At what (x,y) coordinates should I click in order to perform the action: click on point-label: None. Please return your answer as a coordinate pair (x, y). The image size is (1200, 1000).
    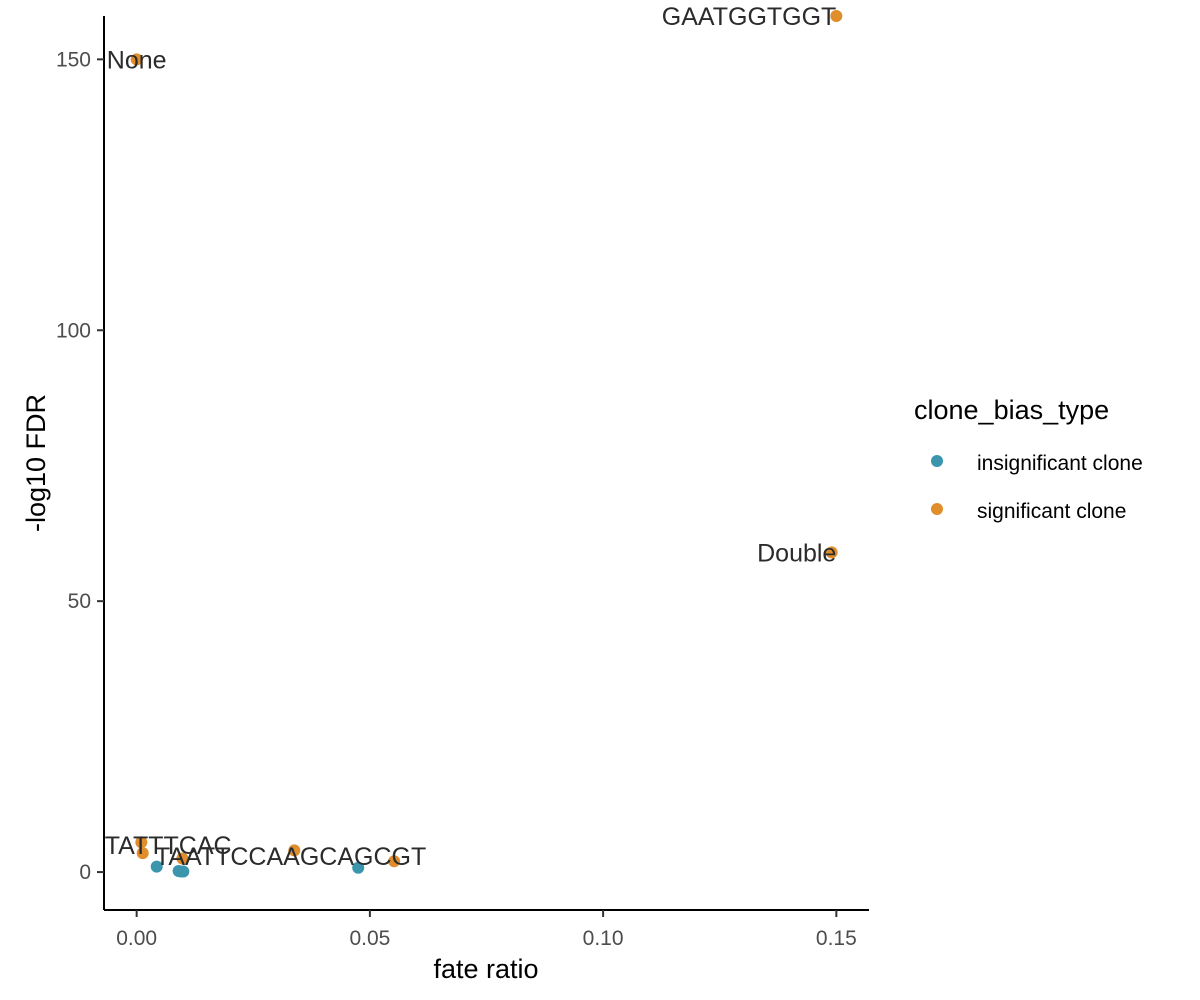
    Looking at the image, I should click on (137, 60).